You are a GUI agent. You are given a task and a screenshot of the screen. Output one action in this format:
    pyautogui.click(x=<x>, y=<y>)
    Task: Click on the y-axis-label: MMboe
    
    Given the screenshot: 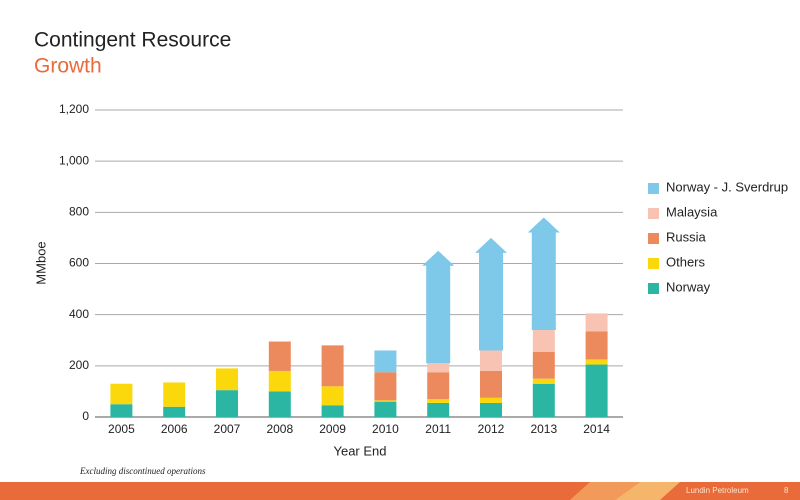 What is the action you would take?
    pyautogui.click(x=40, y=262)
    